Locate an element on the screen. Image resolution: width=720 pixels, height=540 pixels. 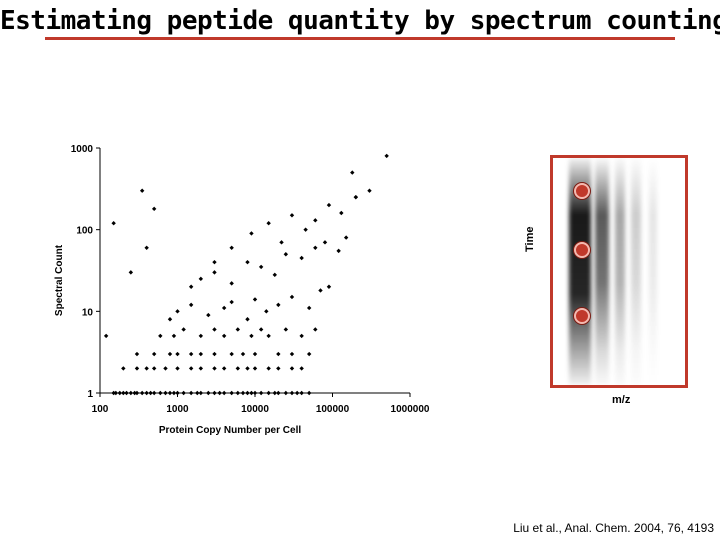
y-tick-label: 10 is located at coordinates (88, 312).